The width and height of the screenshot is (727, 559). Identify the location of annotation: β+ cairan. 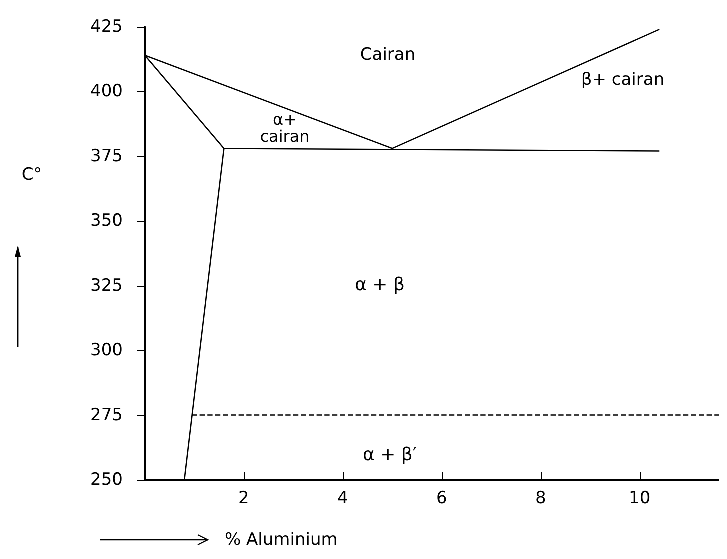
(623, 80).